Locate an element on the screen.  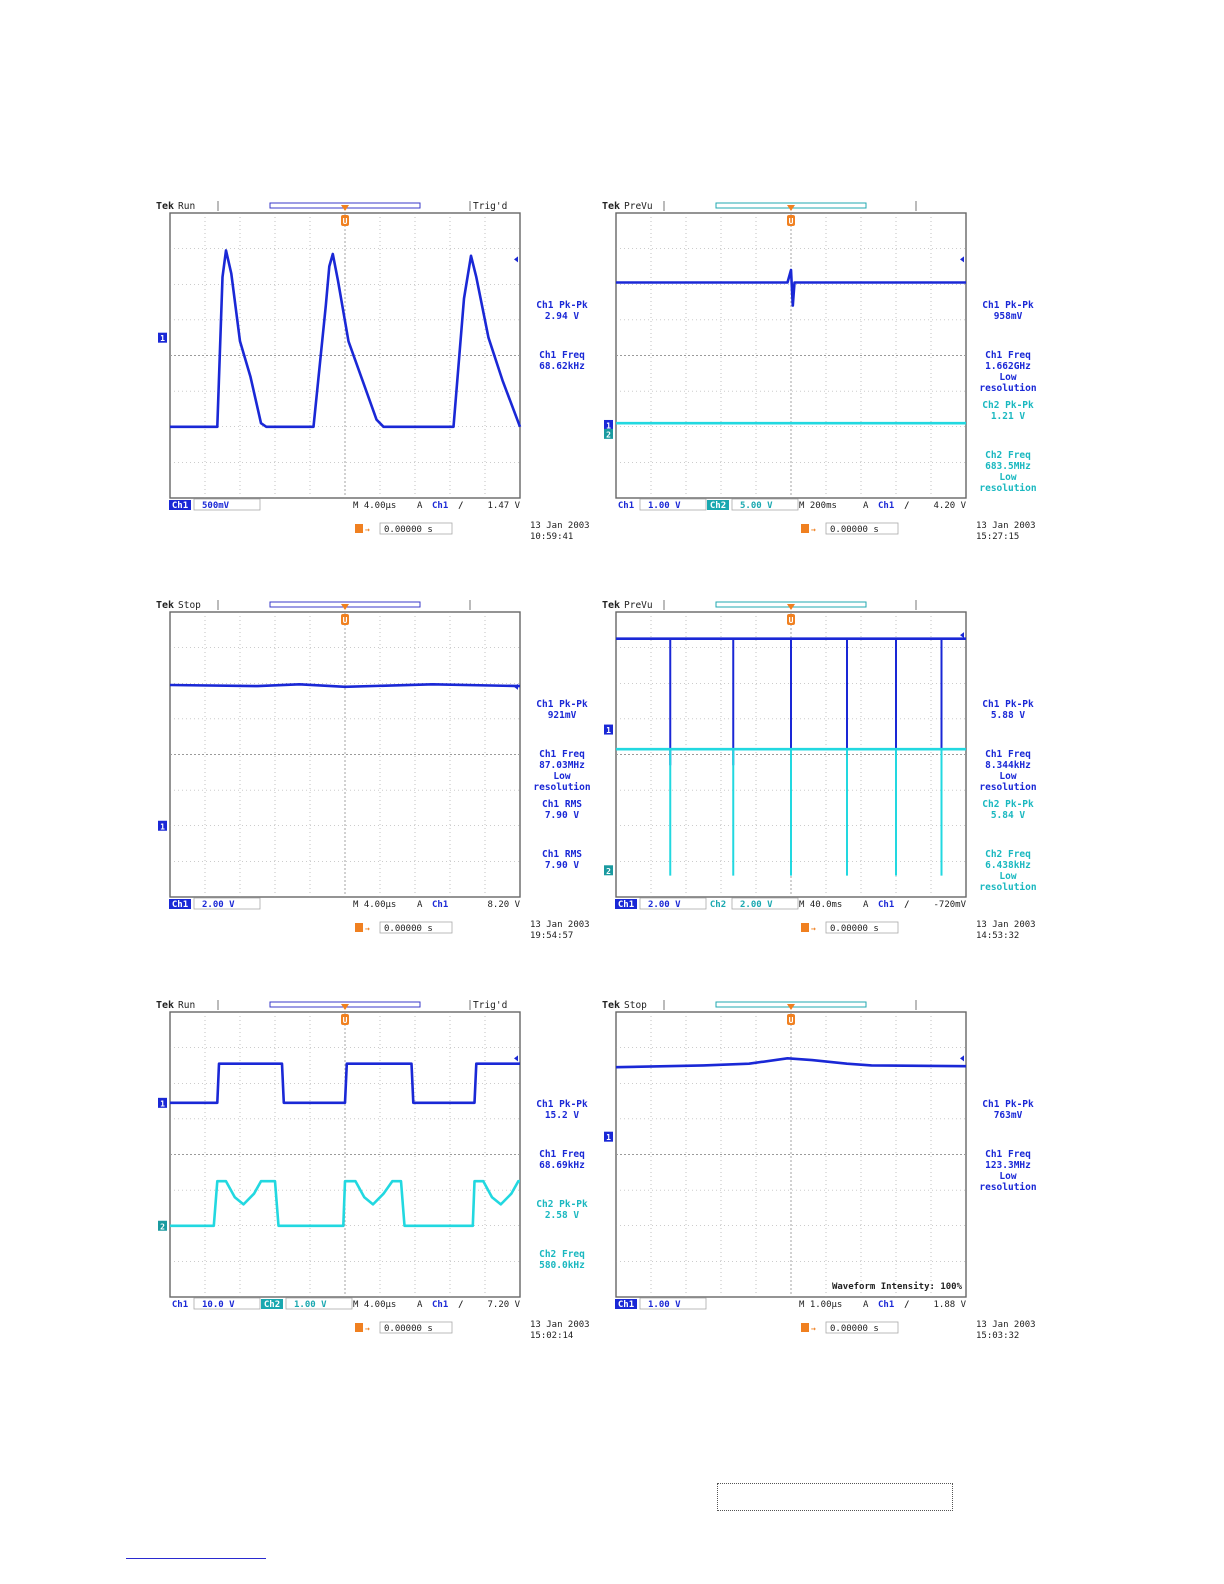
channel-marker-label: 2 is located at coordinates (608, 871).